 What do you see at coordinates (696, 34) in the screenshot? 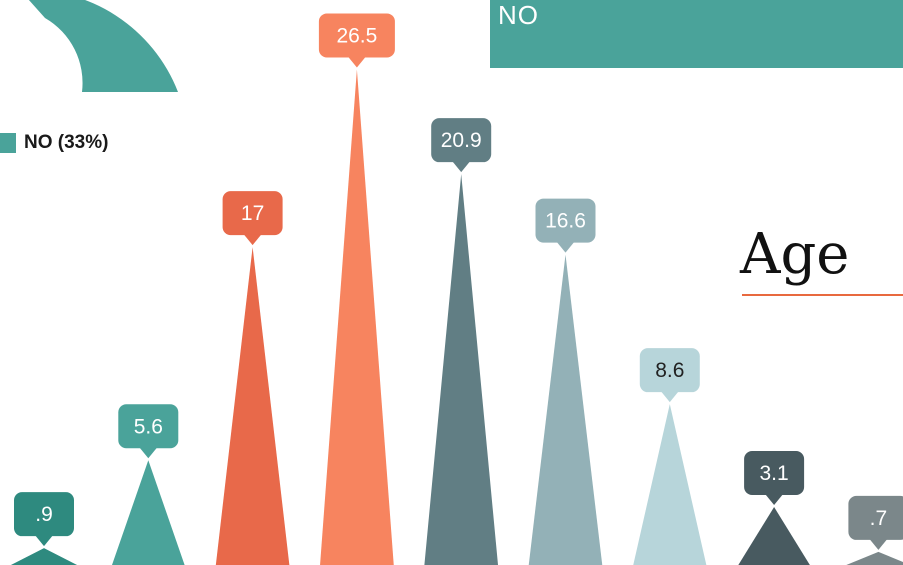
I see `no-banner: NO` at bounding box center [696, 34].